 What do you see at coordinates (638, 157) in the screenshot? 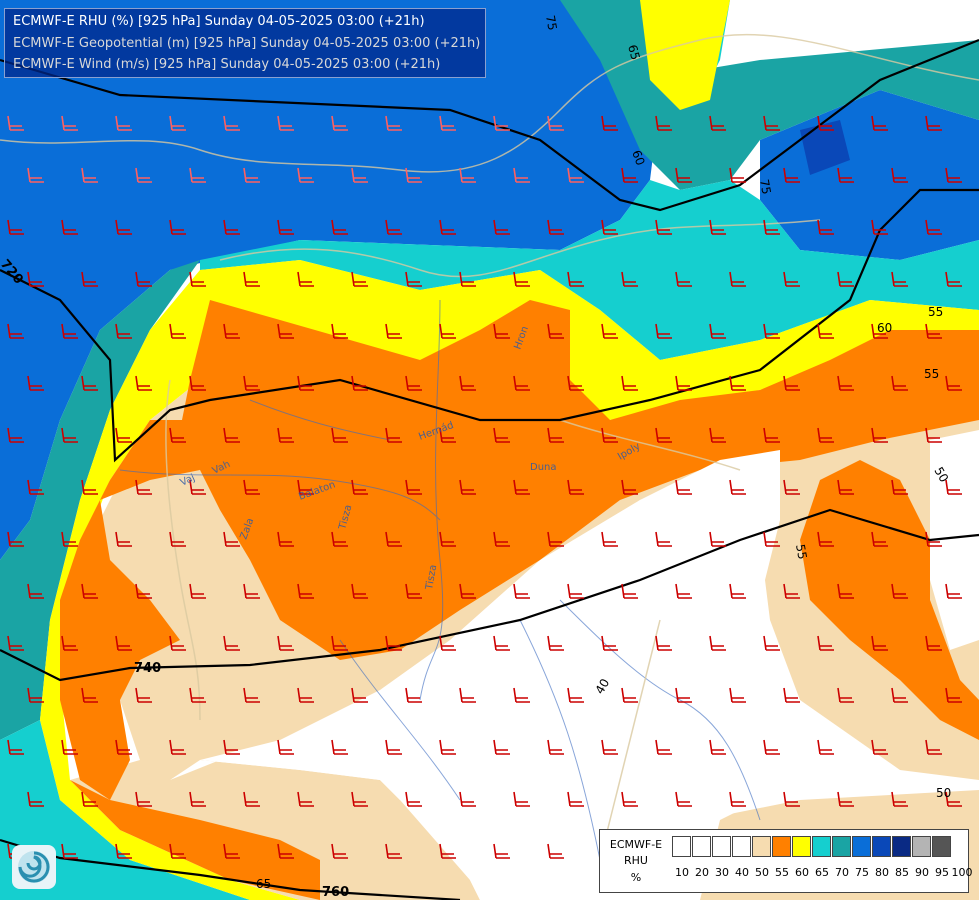
I see `rhu-label: 60` at bounding box center [638, 157].